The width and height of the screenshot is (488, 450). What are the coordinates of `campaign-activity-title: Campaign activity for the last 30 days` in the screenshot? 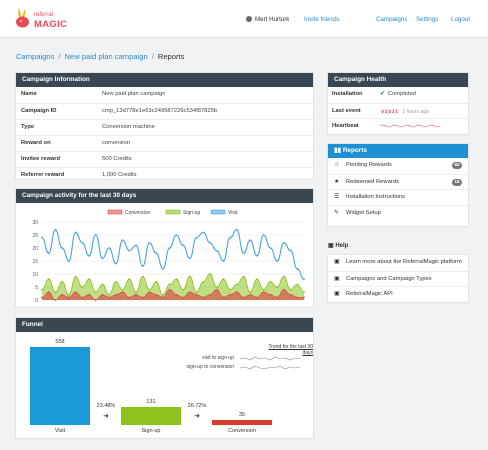 It's located at (164, 196).